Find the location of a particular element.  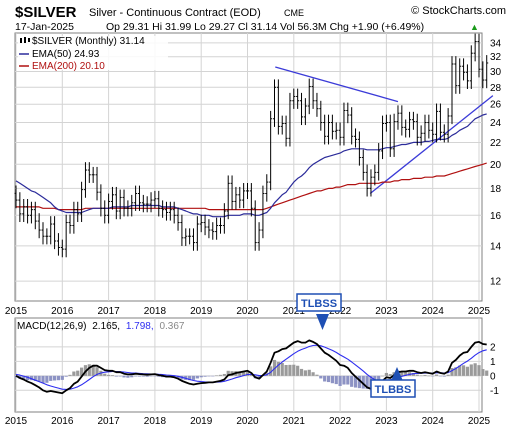

price-y-tick-label: 14 is located at coordinates (496, 246).